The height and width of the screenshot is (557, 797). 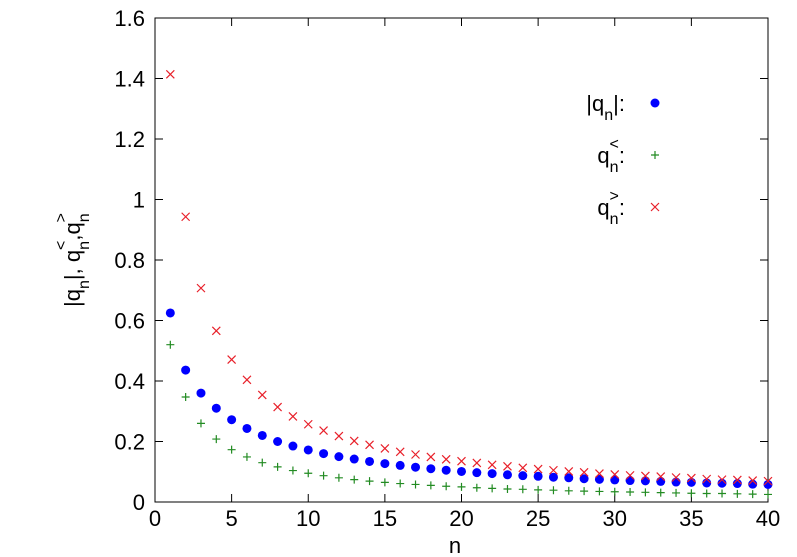 What do you see at coordinates (155, 518) in the screenshot?
I see `x-tick-label: 0` at bounding box center [155, 518].